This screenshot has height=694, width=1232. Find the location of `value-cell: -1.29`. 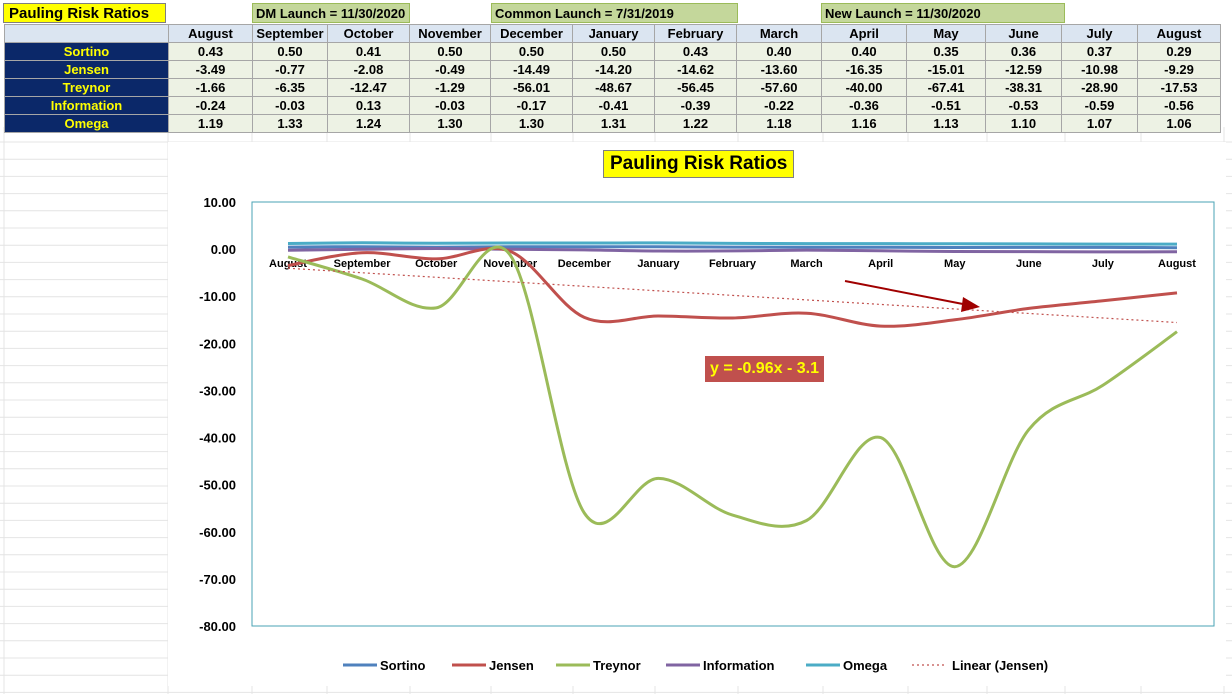

value-cell: -1.29 is located at coordinates (450, 87).